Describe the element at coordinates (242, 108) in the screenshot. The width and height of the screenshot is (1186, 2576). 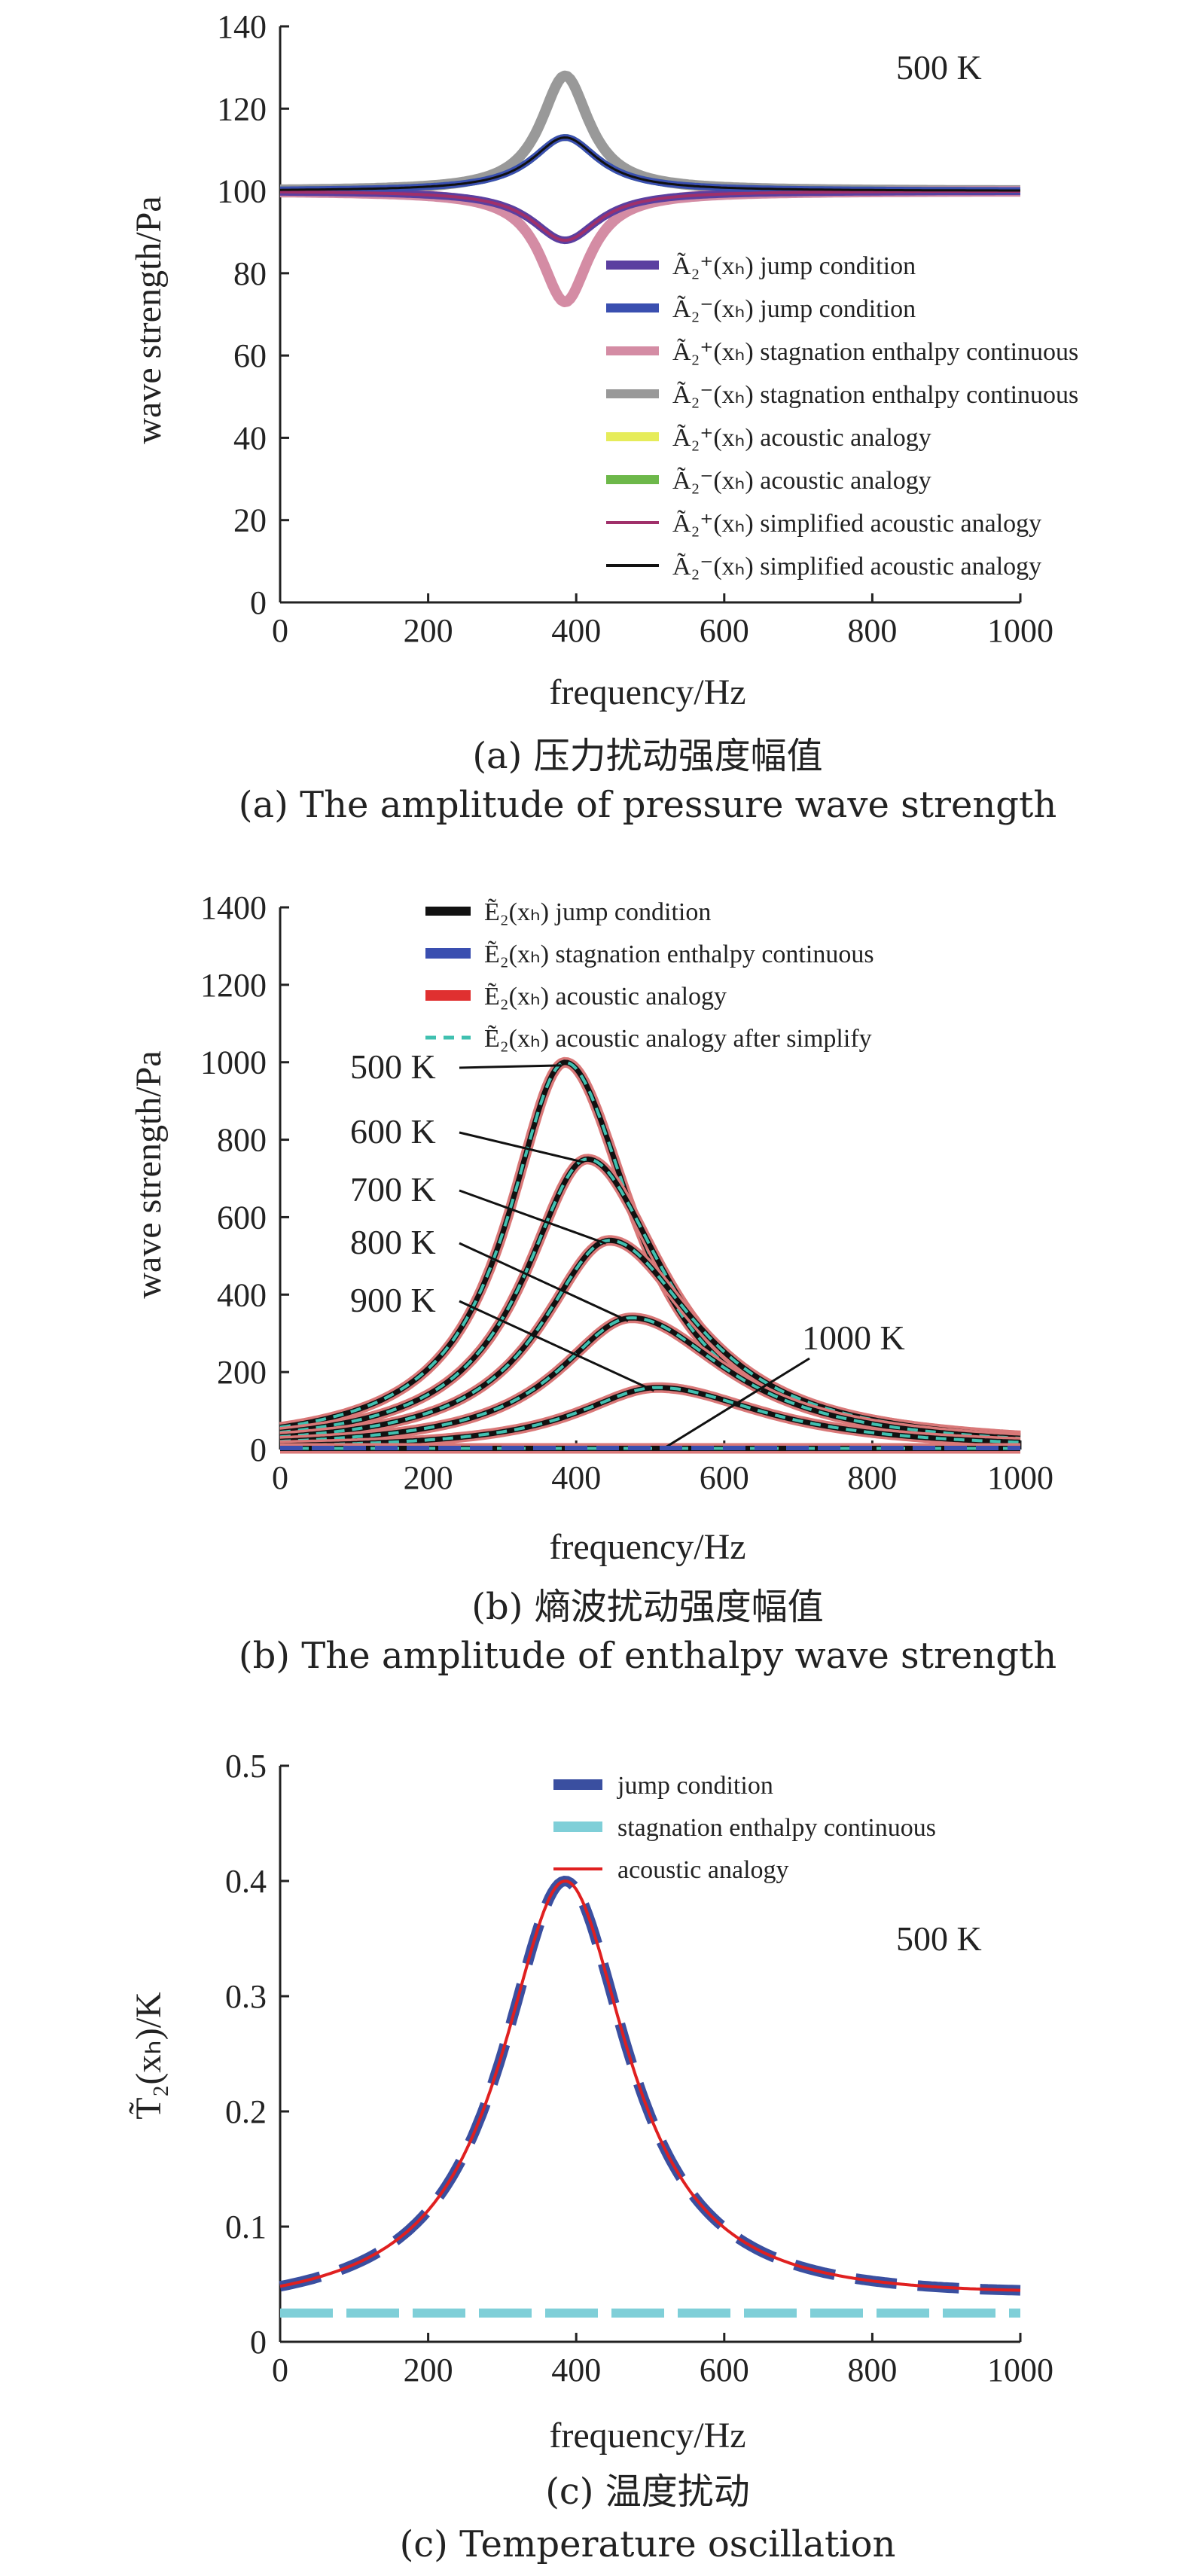
I see `chart-a-y-tick-label: 120` at that location.